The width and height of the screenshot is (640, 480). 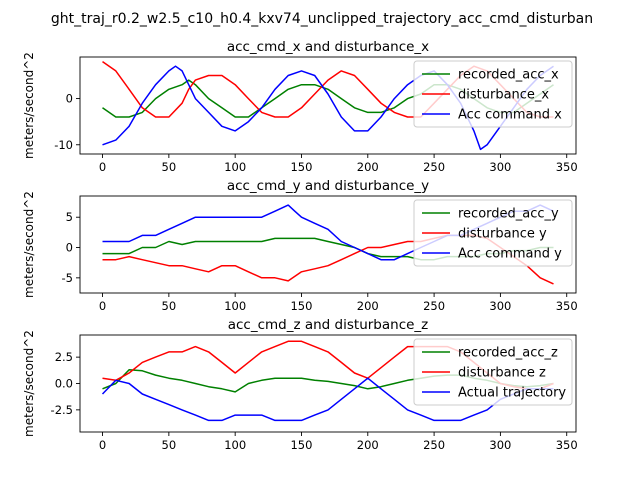 What do you see at coordinates (63, 145) in the screenshot?
I see `y-tick-label: -10` at bounding box center [63, 145].